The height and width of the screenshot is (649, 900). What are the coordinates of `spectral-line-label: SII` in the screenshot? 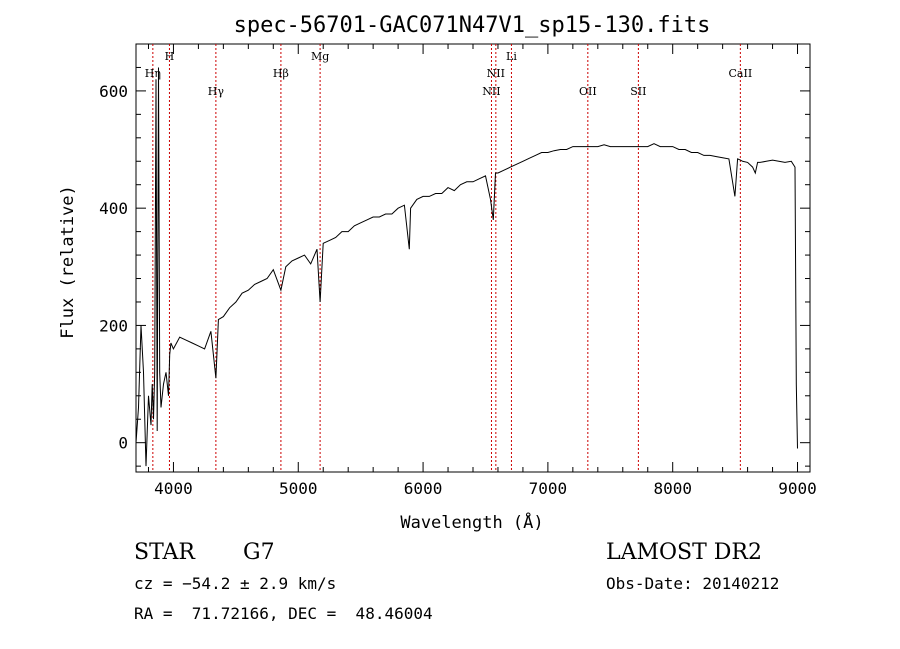 It's located at (638, 91).